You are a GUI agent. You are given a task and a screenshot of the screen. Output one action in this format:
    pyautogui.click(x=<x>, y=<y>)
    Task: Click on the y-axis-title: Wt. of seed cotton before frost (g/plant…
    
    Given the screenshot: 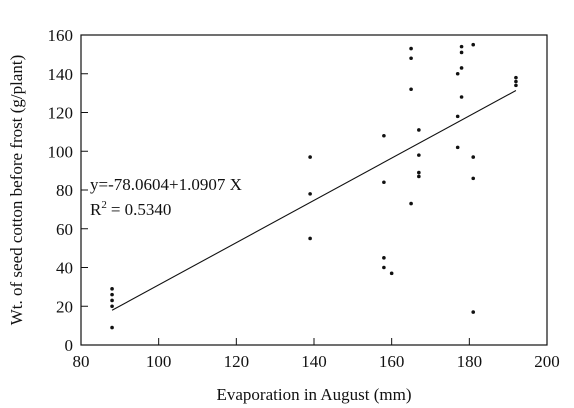 What is the action you would take?
    pyautogui.click(x=16, y=190)
    